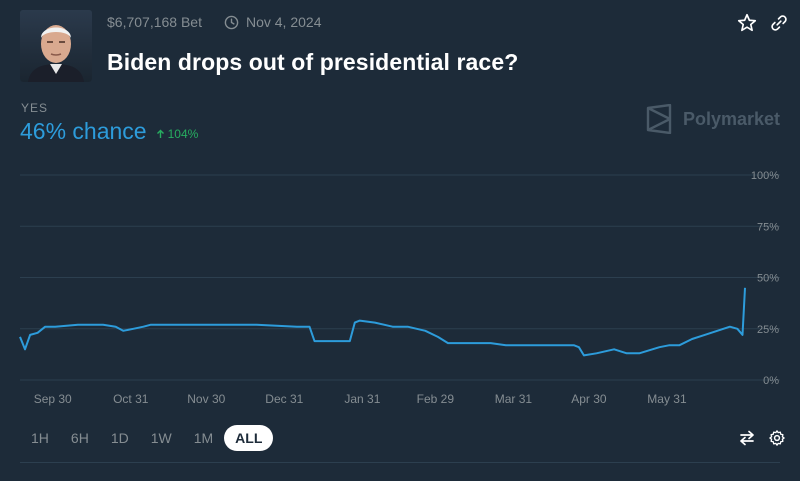 The height and width of the screenshot is (481, 800). I want to click on change-badge: 104%, so click(177, 134).